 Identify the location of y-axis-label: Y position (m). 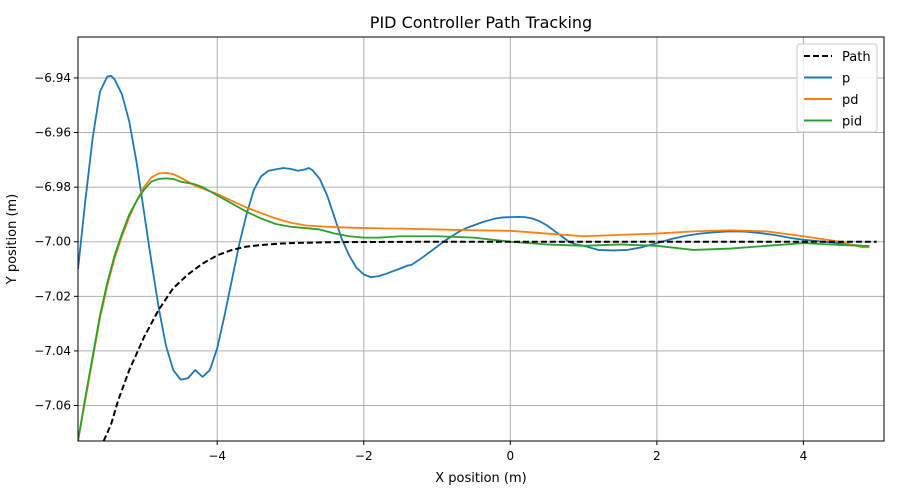
(12, 240).